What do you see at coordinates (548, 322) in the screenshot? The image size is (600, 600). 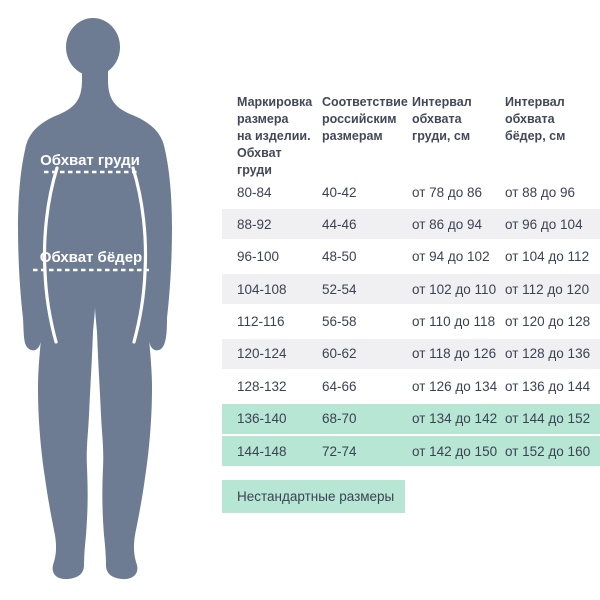 I see `table-cell: от 120 до 128` at bounding box center [548, 322].